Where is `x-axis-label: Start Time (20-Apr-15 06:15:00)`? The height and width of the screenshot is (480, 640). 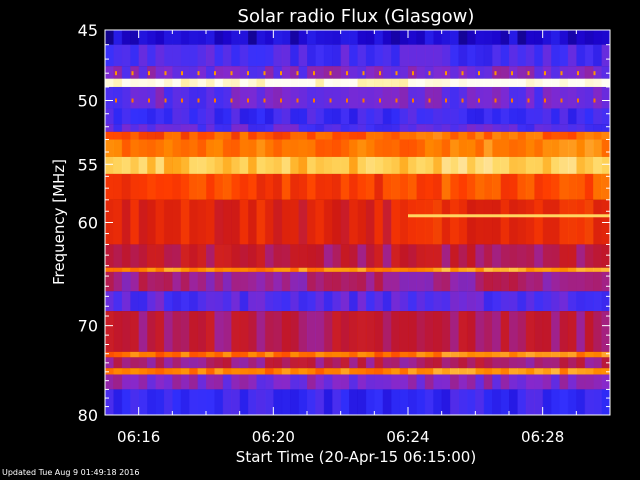 x-axis-label: Start Time (20-Apr-15 06:15:00) is located at coordinates (356, 457).